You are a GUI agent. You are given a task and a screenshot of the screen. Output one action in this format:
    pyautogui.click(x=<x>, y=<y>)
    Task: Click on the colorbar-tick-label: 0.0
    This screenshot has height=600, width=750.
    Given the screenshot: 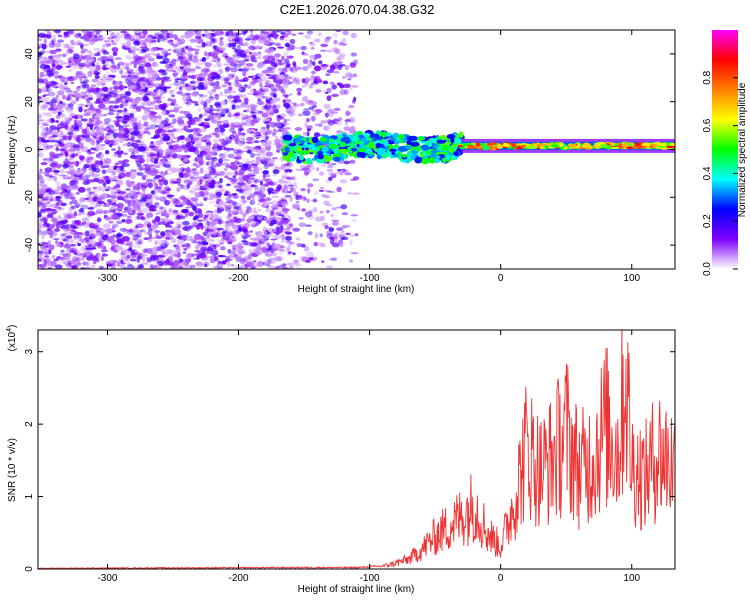 What is the action you would take?
    pyautogui.click(x=707, y=269)
    